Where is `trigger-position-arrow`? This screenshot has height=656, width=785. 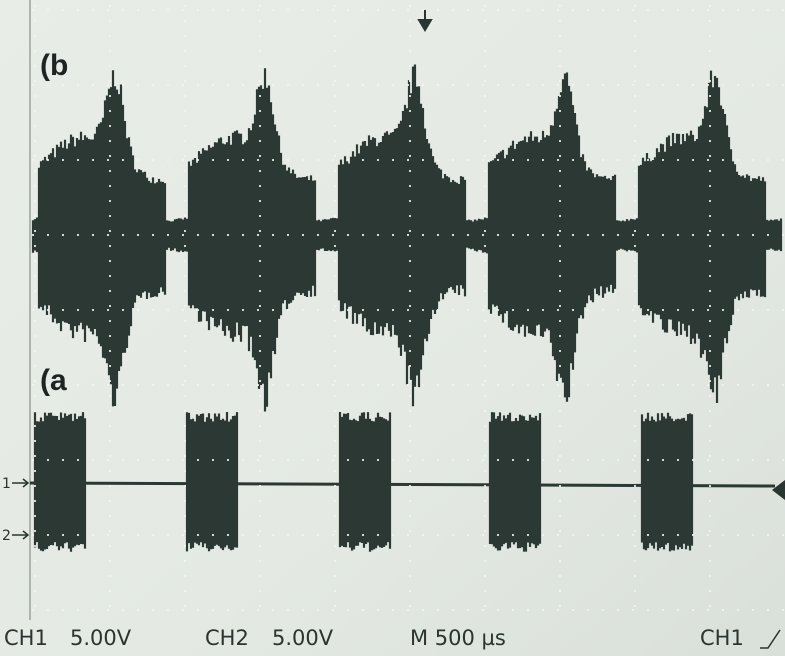 trigger-position-arrow is located at coordinates (425, 21).